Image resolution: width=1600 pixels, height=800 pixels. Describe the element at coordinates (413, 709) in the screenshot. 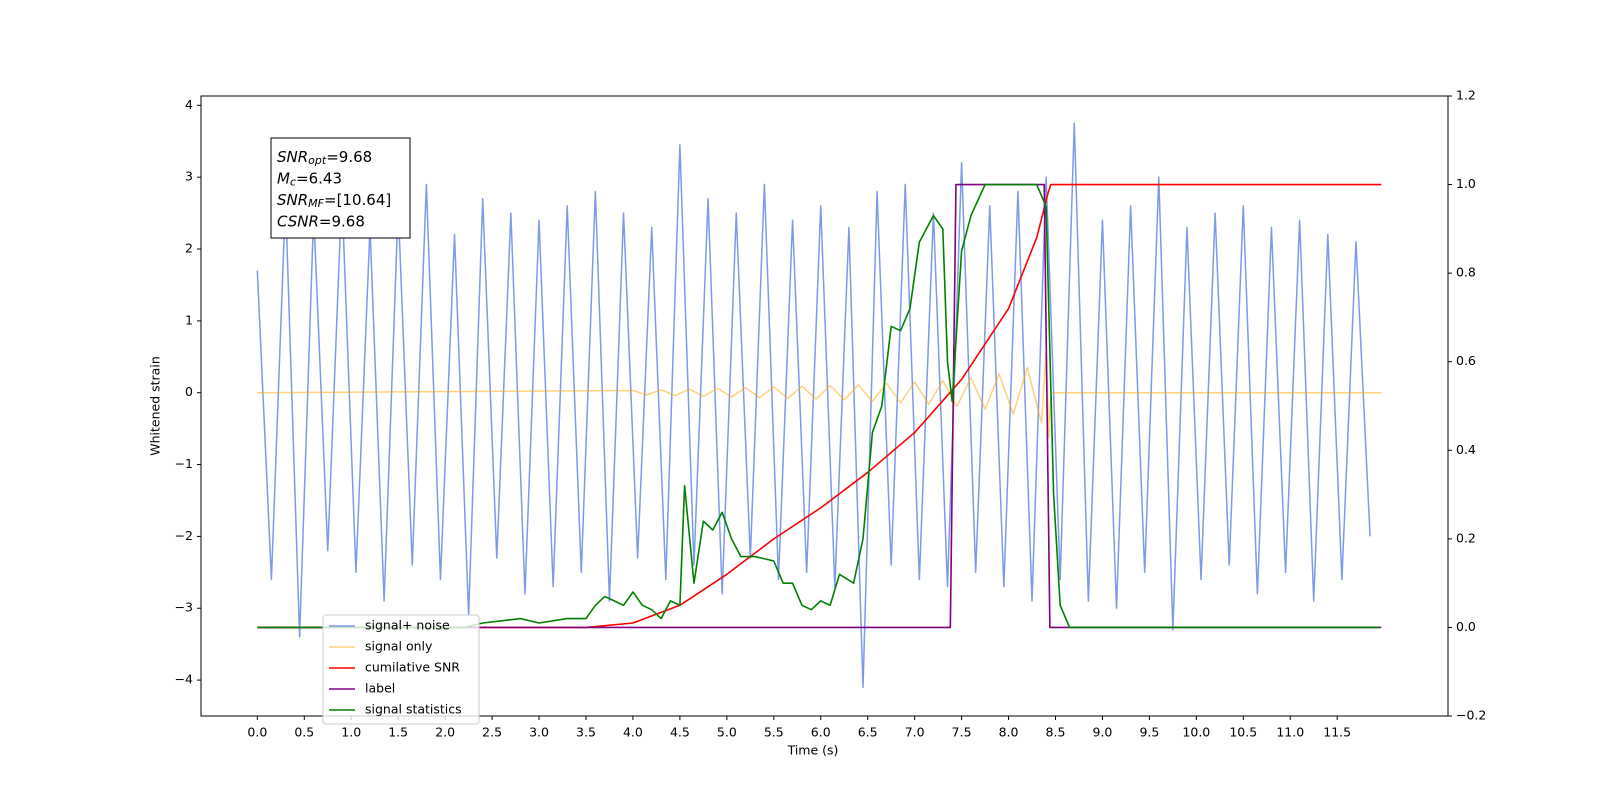

I see `legend-label: signal statistics` at that location.